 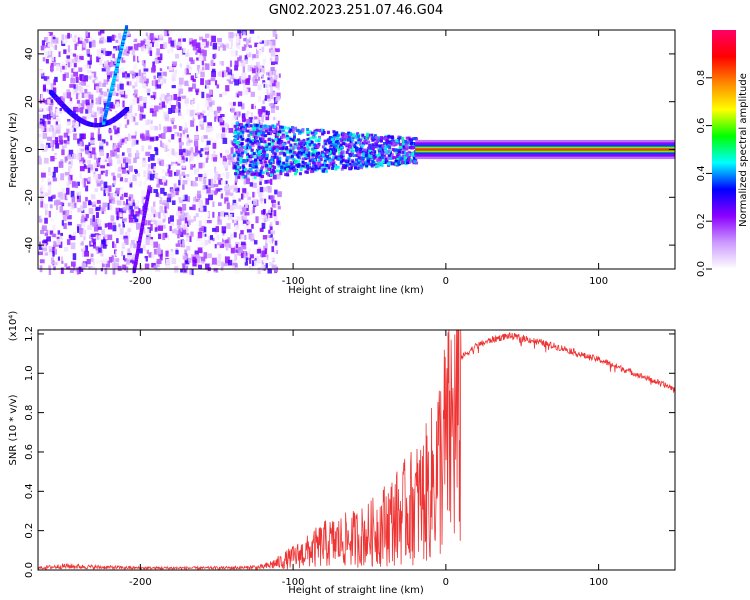 What do you see at coordinates (356, 290) in the screenshot?
I see `spectrogram-x-axis-label: Height of straight line (km)` at bounding box center [356, 290].